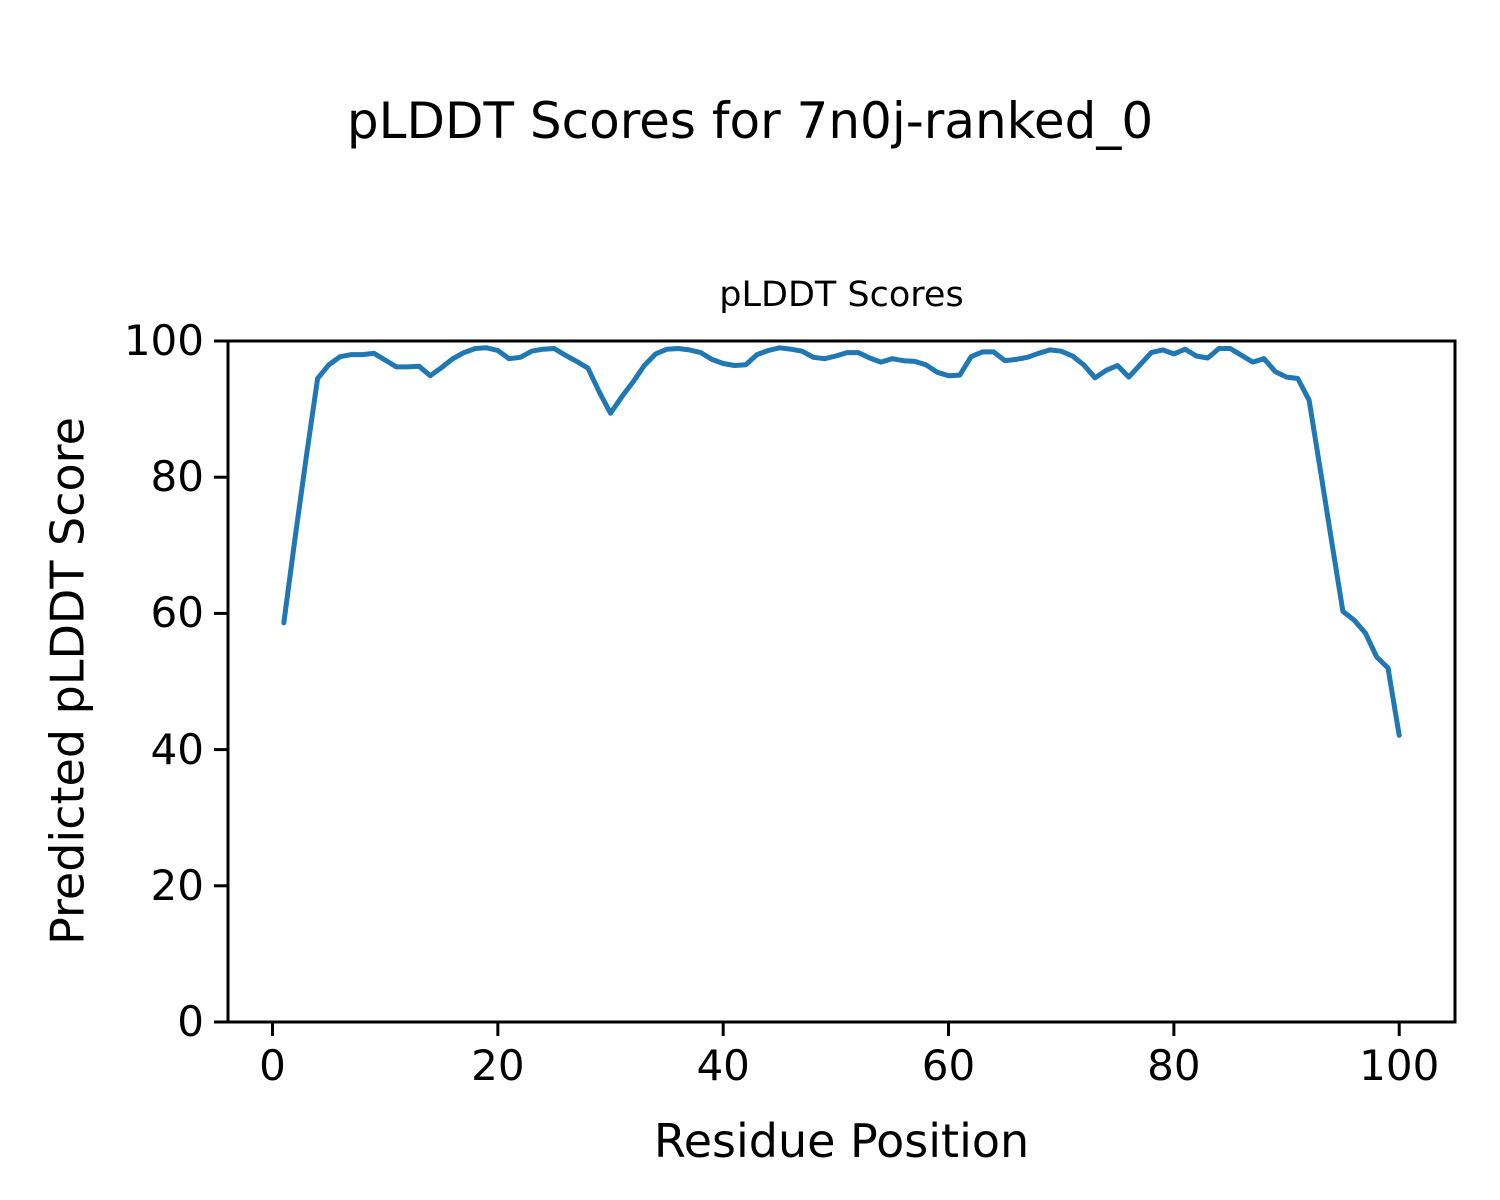 The height and width of the screenshot is (1200, 1500). Describe the element at coordinates (163, 340) in the screenshot. I see `y-tick-label: 100` at that location.